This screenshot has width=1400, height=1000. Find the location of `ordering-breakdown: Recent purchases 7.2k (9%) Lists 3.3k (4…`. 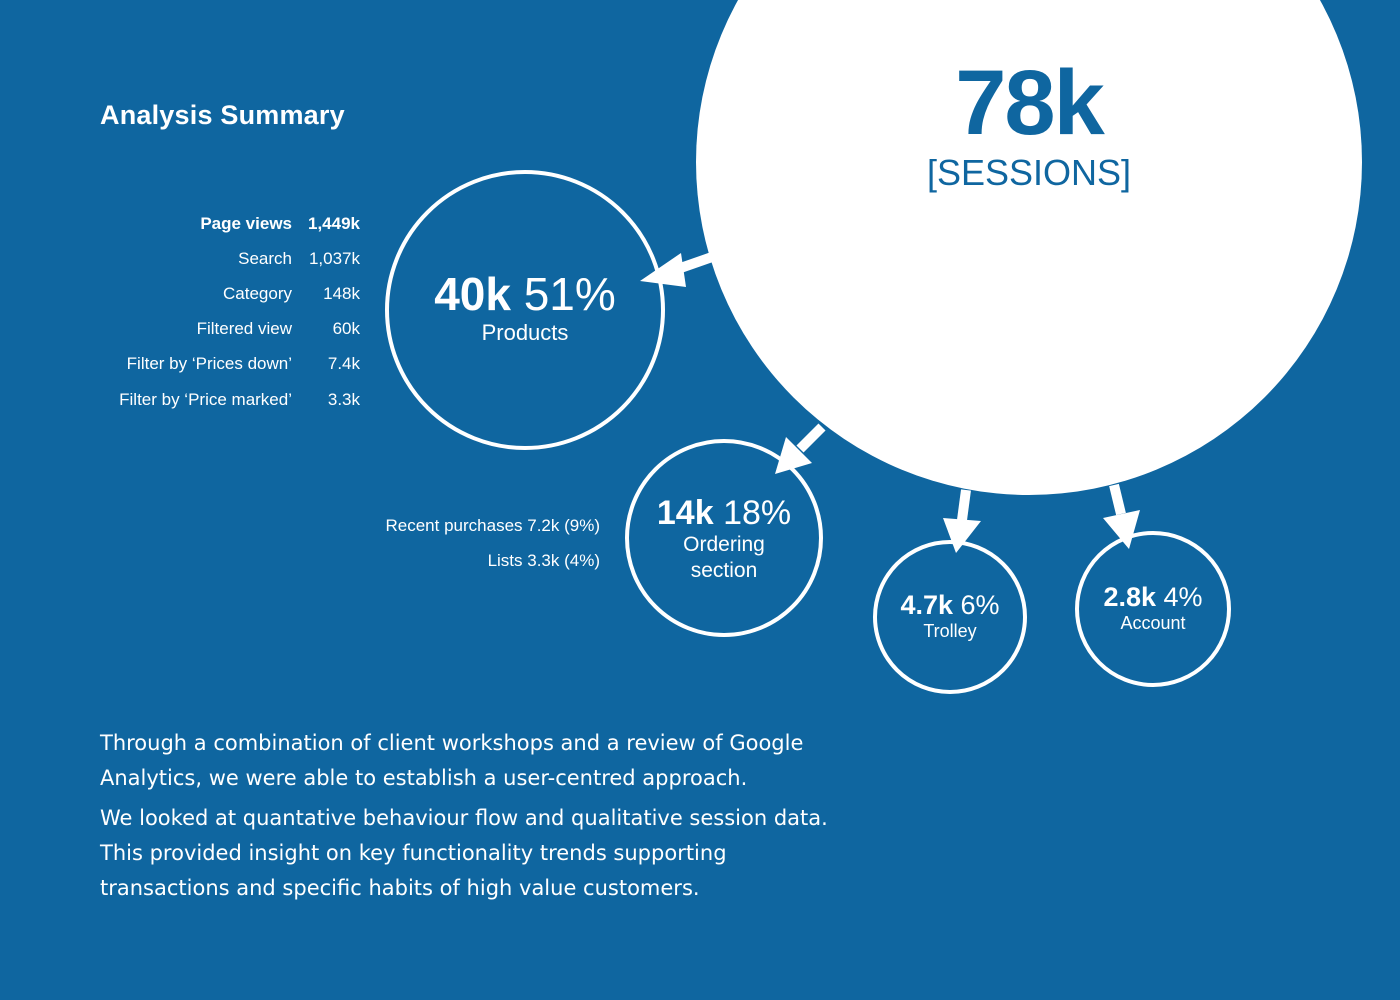

ordering-breakdown: Recent purchases 7.2k (9%) Lists 3.3k (4… is located at coordinates (450, 543).